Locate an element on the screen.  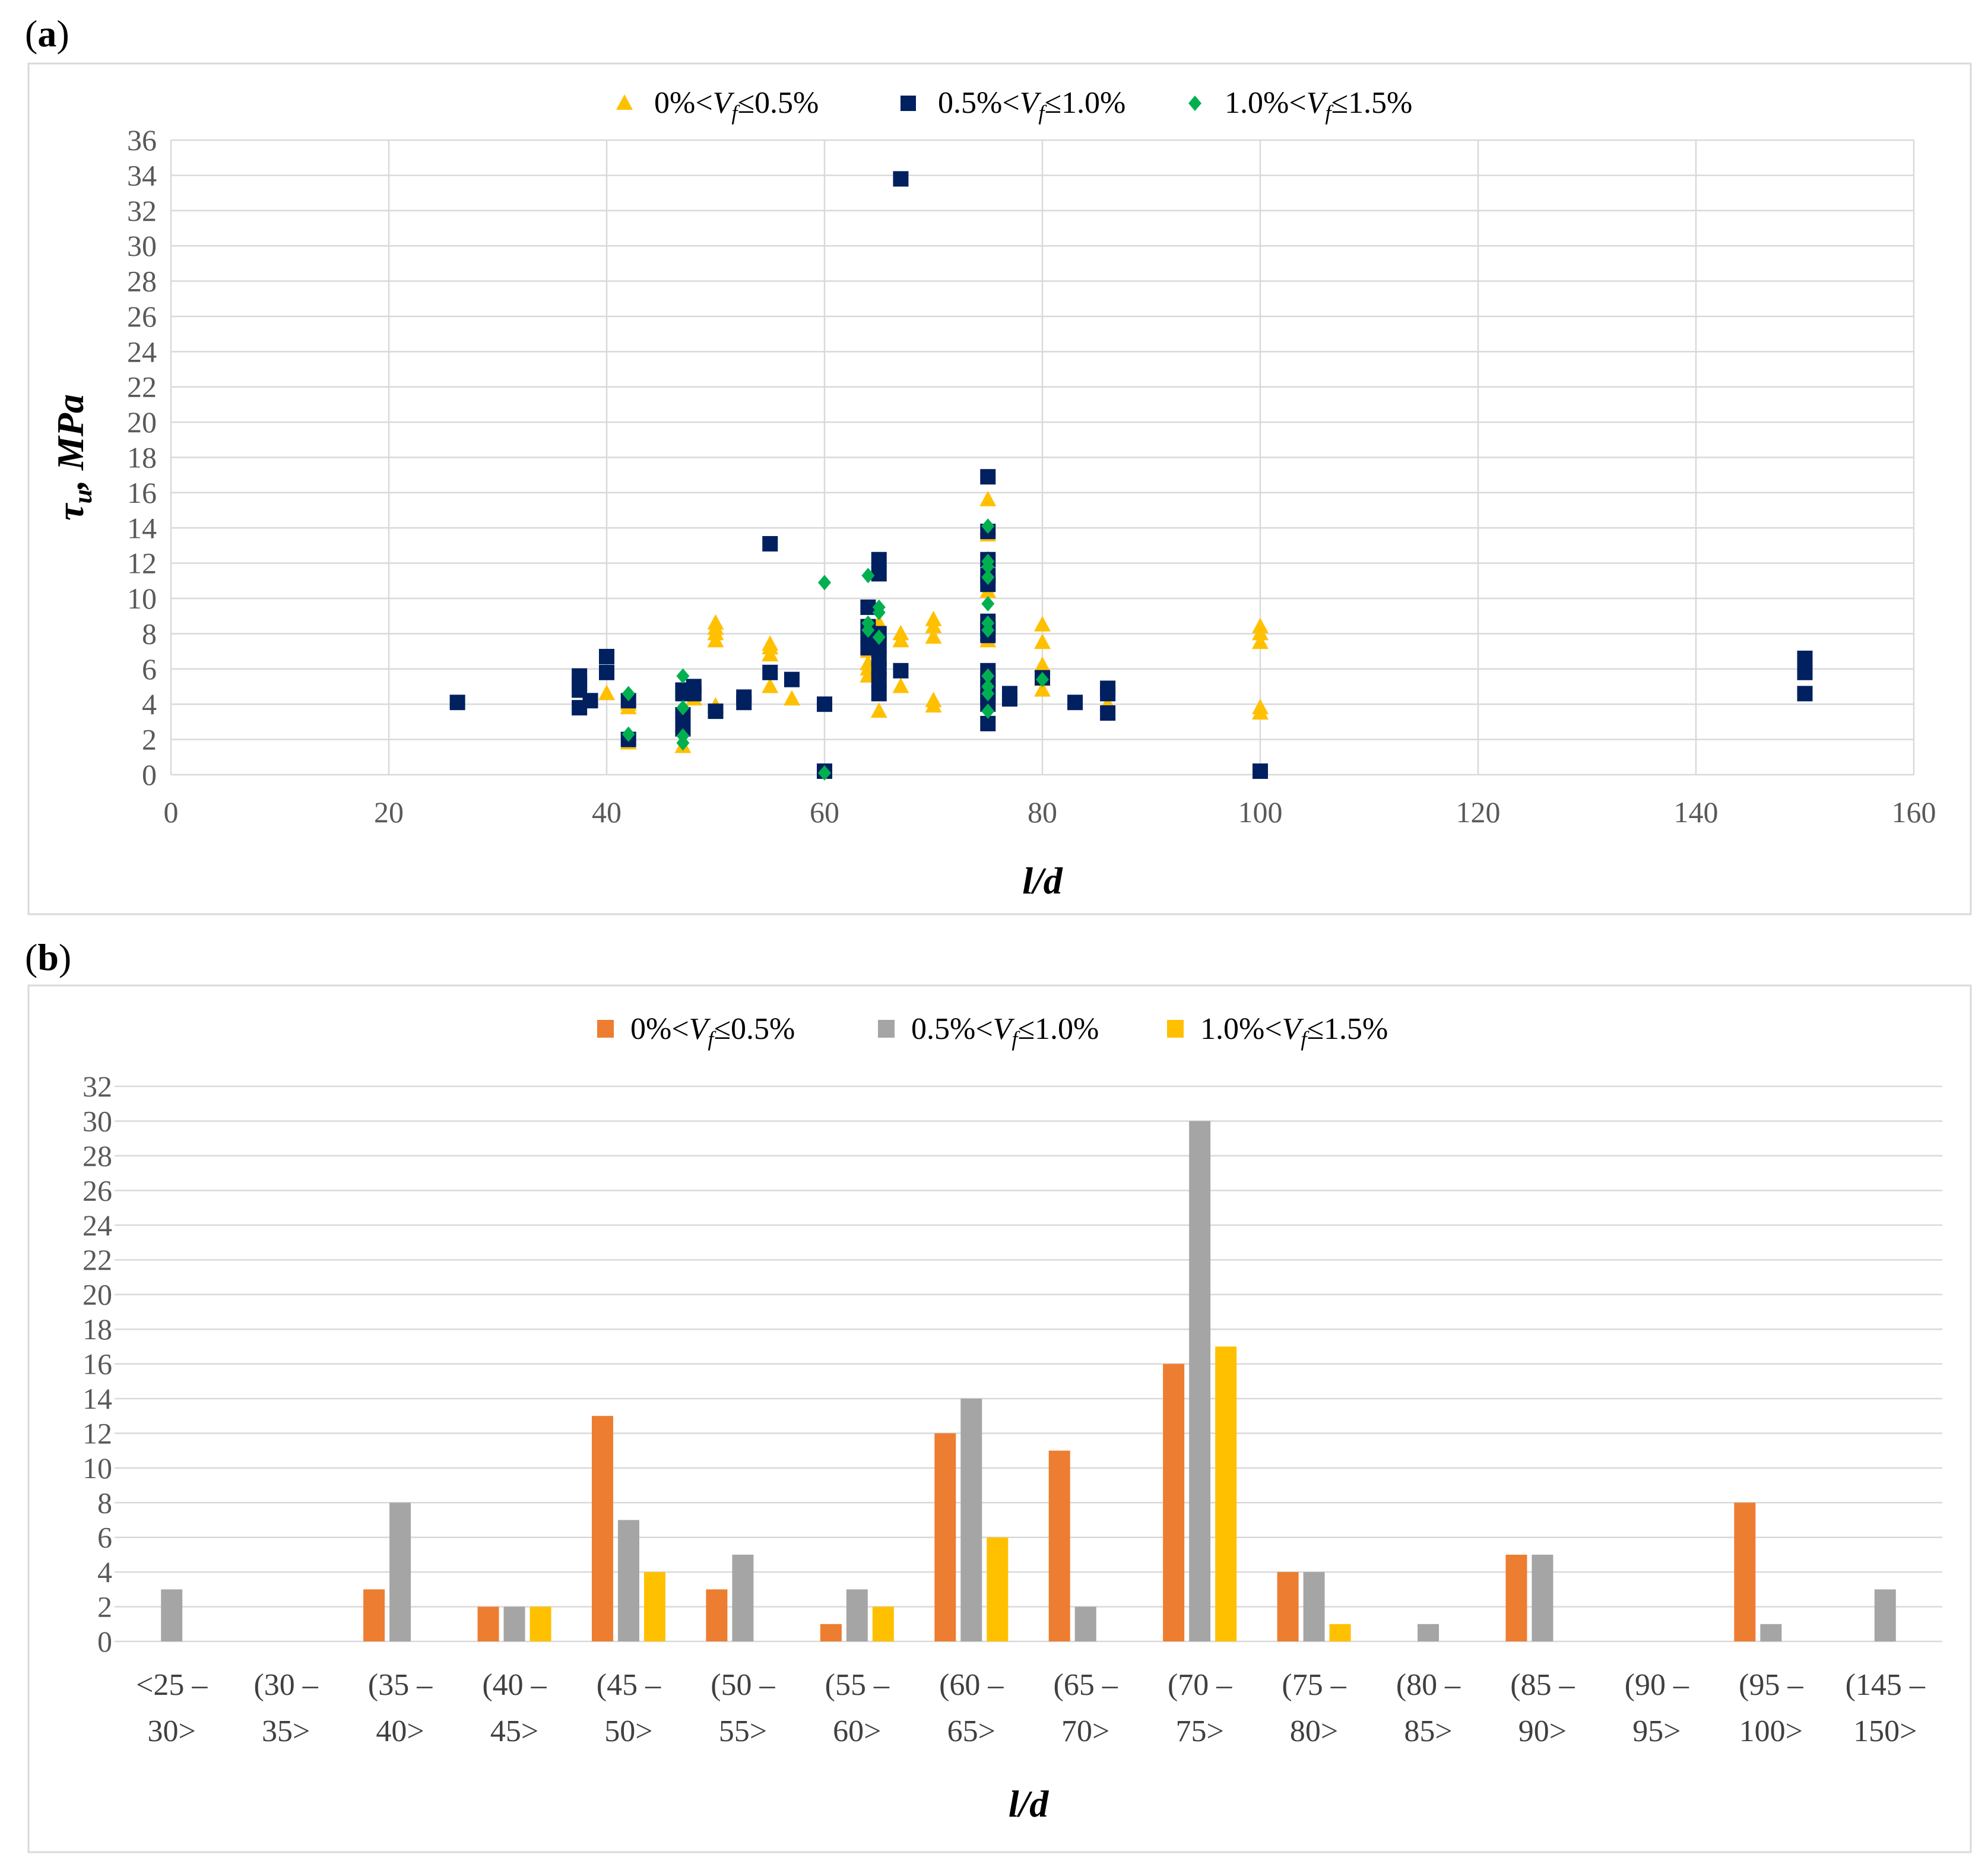
y-tick-label: 10 is located at coordinates (142, 598).